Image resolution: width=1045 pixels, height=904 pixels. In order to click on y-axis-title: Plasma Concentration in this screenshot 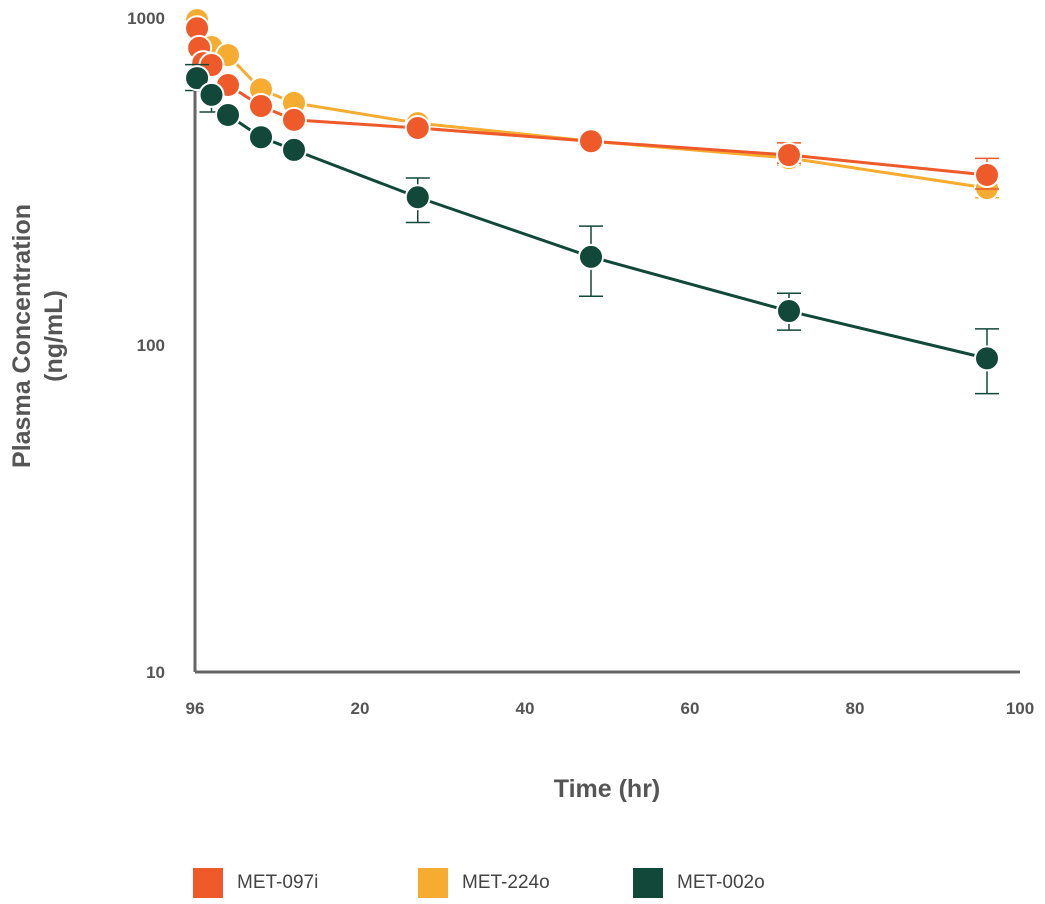, I will do `click(22, 336)`.